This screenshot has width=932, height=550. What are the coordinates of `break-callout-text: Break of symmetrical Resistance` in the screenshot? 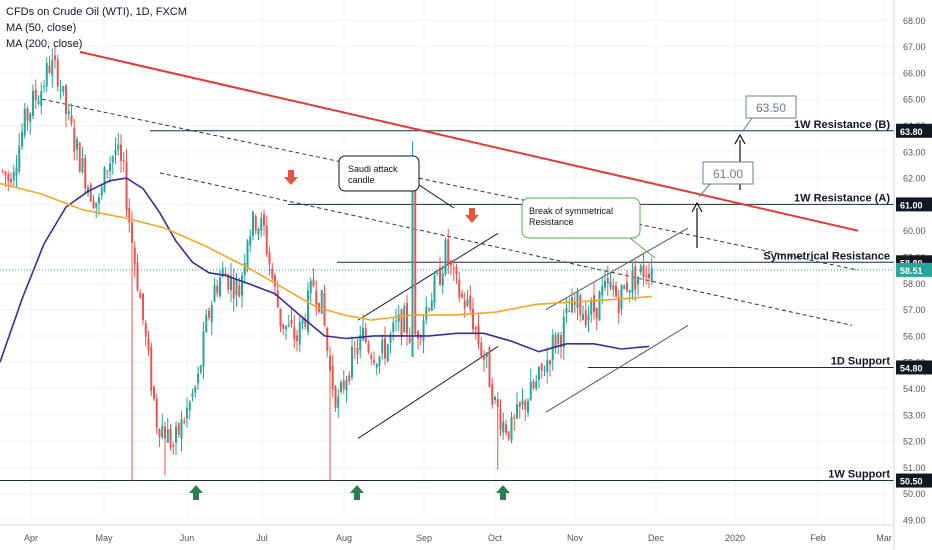 It's located at (571, 216).